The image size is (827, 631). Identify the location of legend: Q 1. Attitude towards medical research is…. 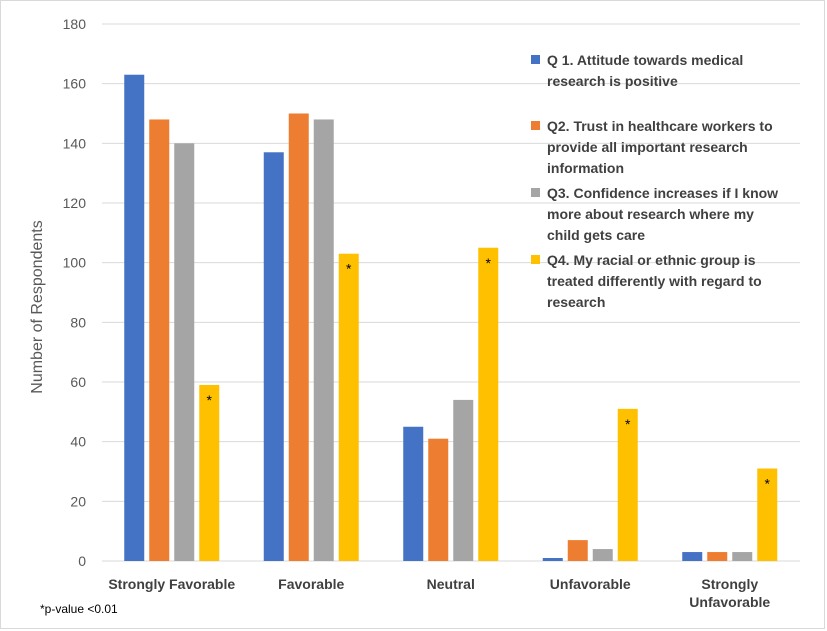
(654, 181).